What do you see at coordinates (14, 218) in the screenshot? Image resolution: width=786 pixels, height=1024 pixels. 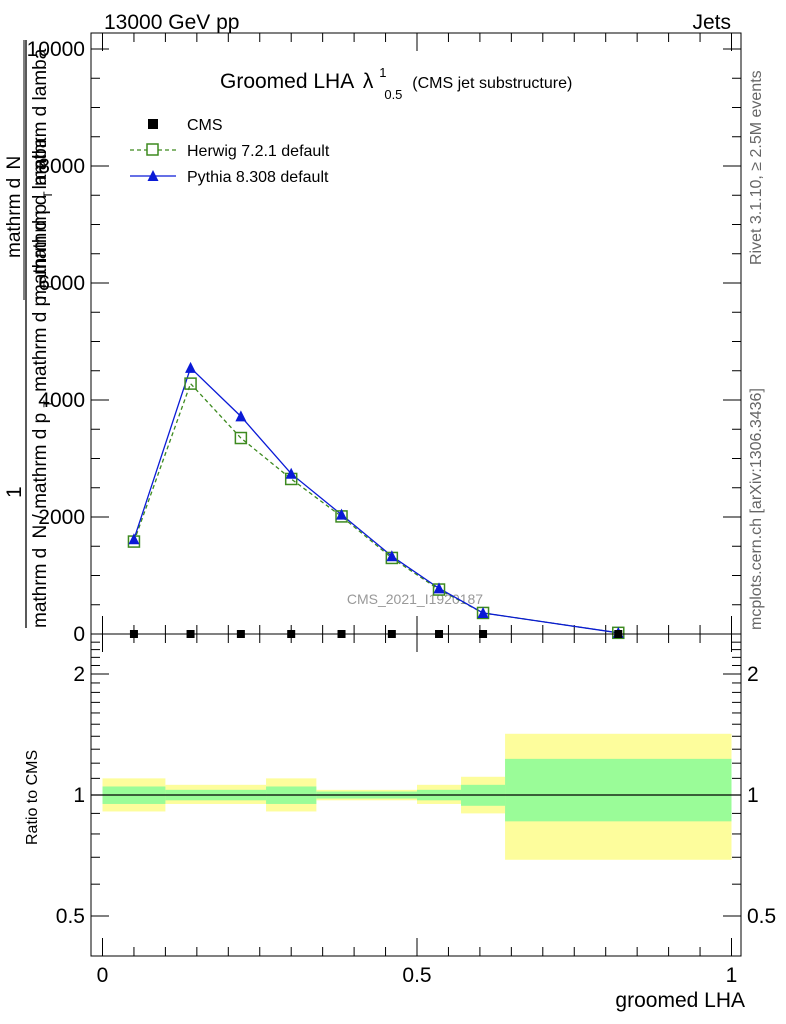 I see `ylabel-frac-top-a: mathrm d` at bounding box center [14, 218].